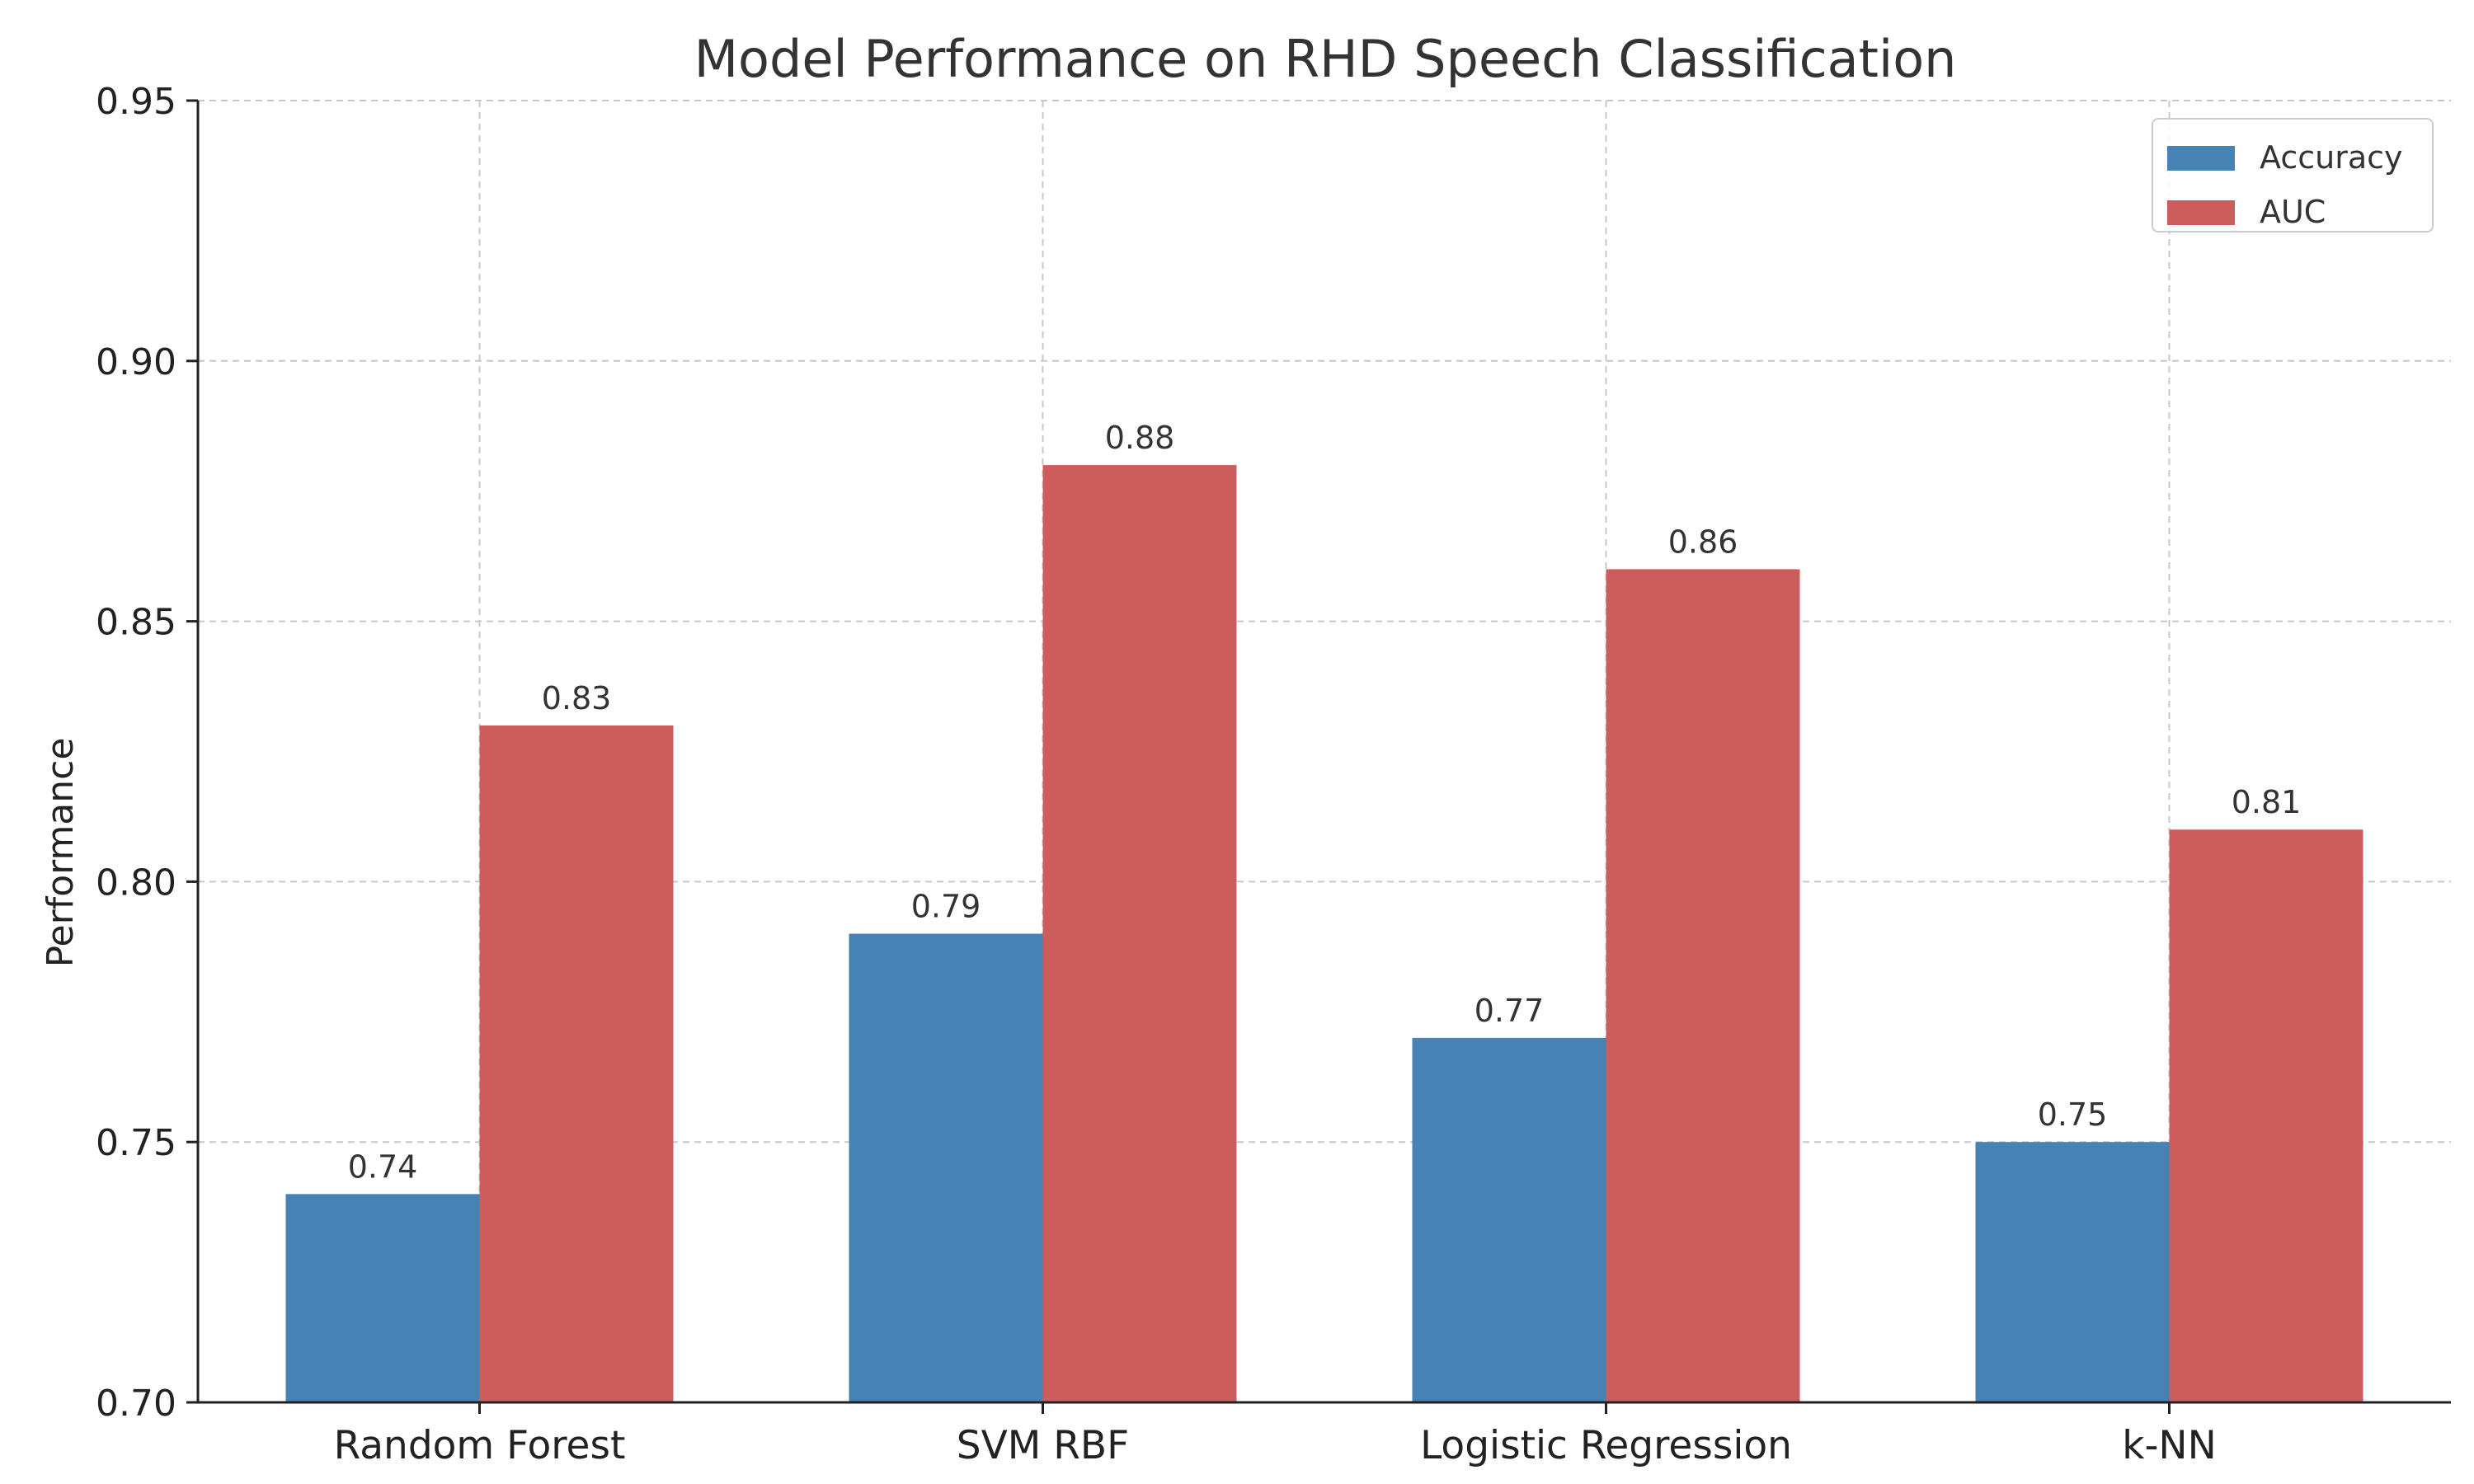 This screenshot has height=1484, width=2474. I want to click on y-tick-label: 0.75, so click(136, 1143).